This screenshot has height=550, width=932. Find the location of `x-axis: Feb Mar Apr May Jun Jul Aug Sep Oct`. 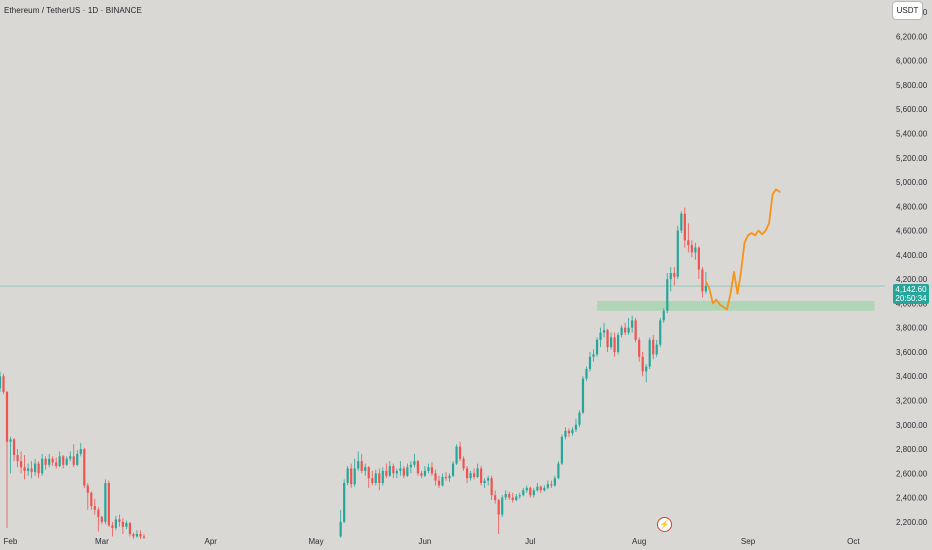

x-axis: Feb Mar Apr May Jun Jul Aug Sep Oct is located at coordinates (432, 541).